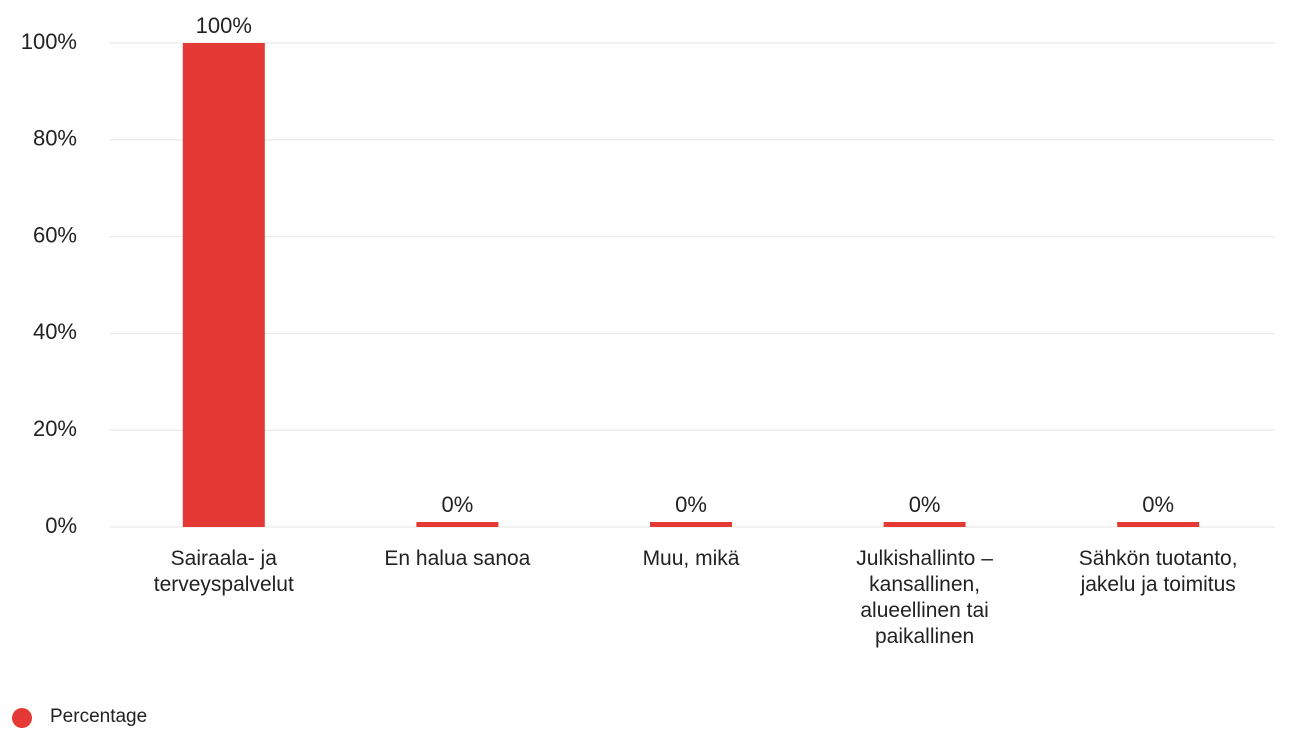  What do you see at coordinates (55, 138) in the screenshot?
I see `y-tick-label: 80%` at bounding box center [55, 138].